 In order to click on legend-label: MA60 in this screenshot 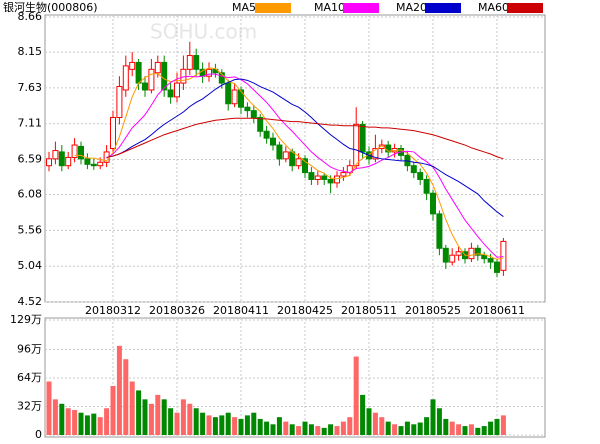, I will do `click(493, 7)`.